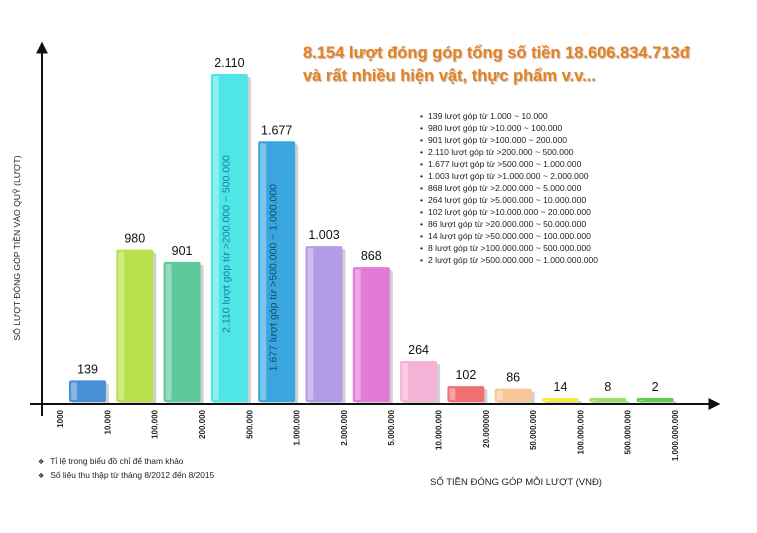 Image resolution: width=757 pixels, height=533 pixels. What do you see at coordinates (226, 244) in the screenshot?
I see `bar-annotation: 2.110 lượt góp từ >200.000 ~ 500.000` at bounding box center [226, 244].